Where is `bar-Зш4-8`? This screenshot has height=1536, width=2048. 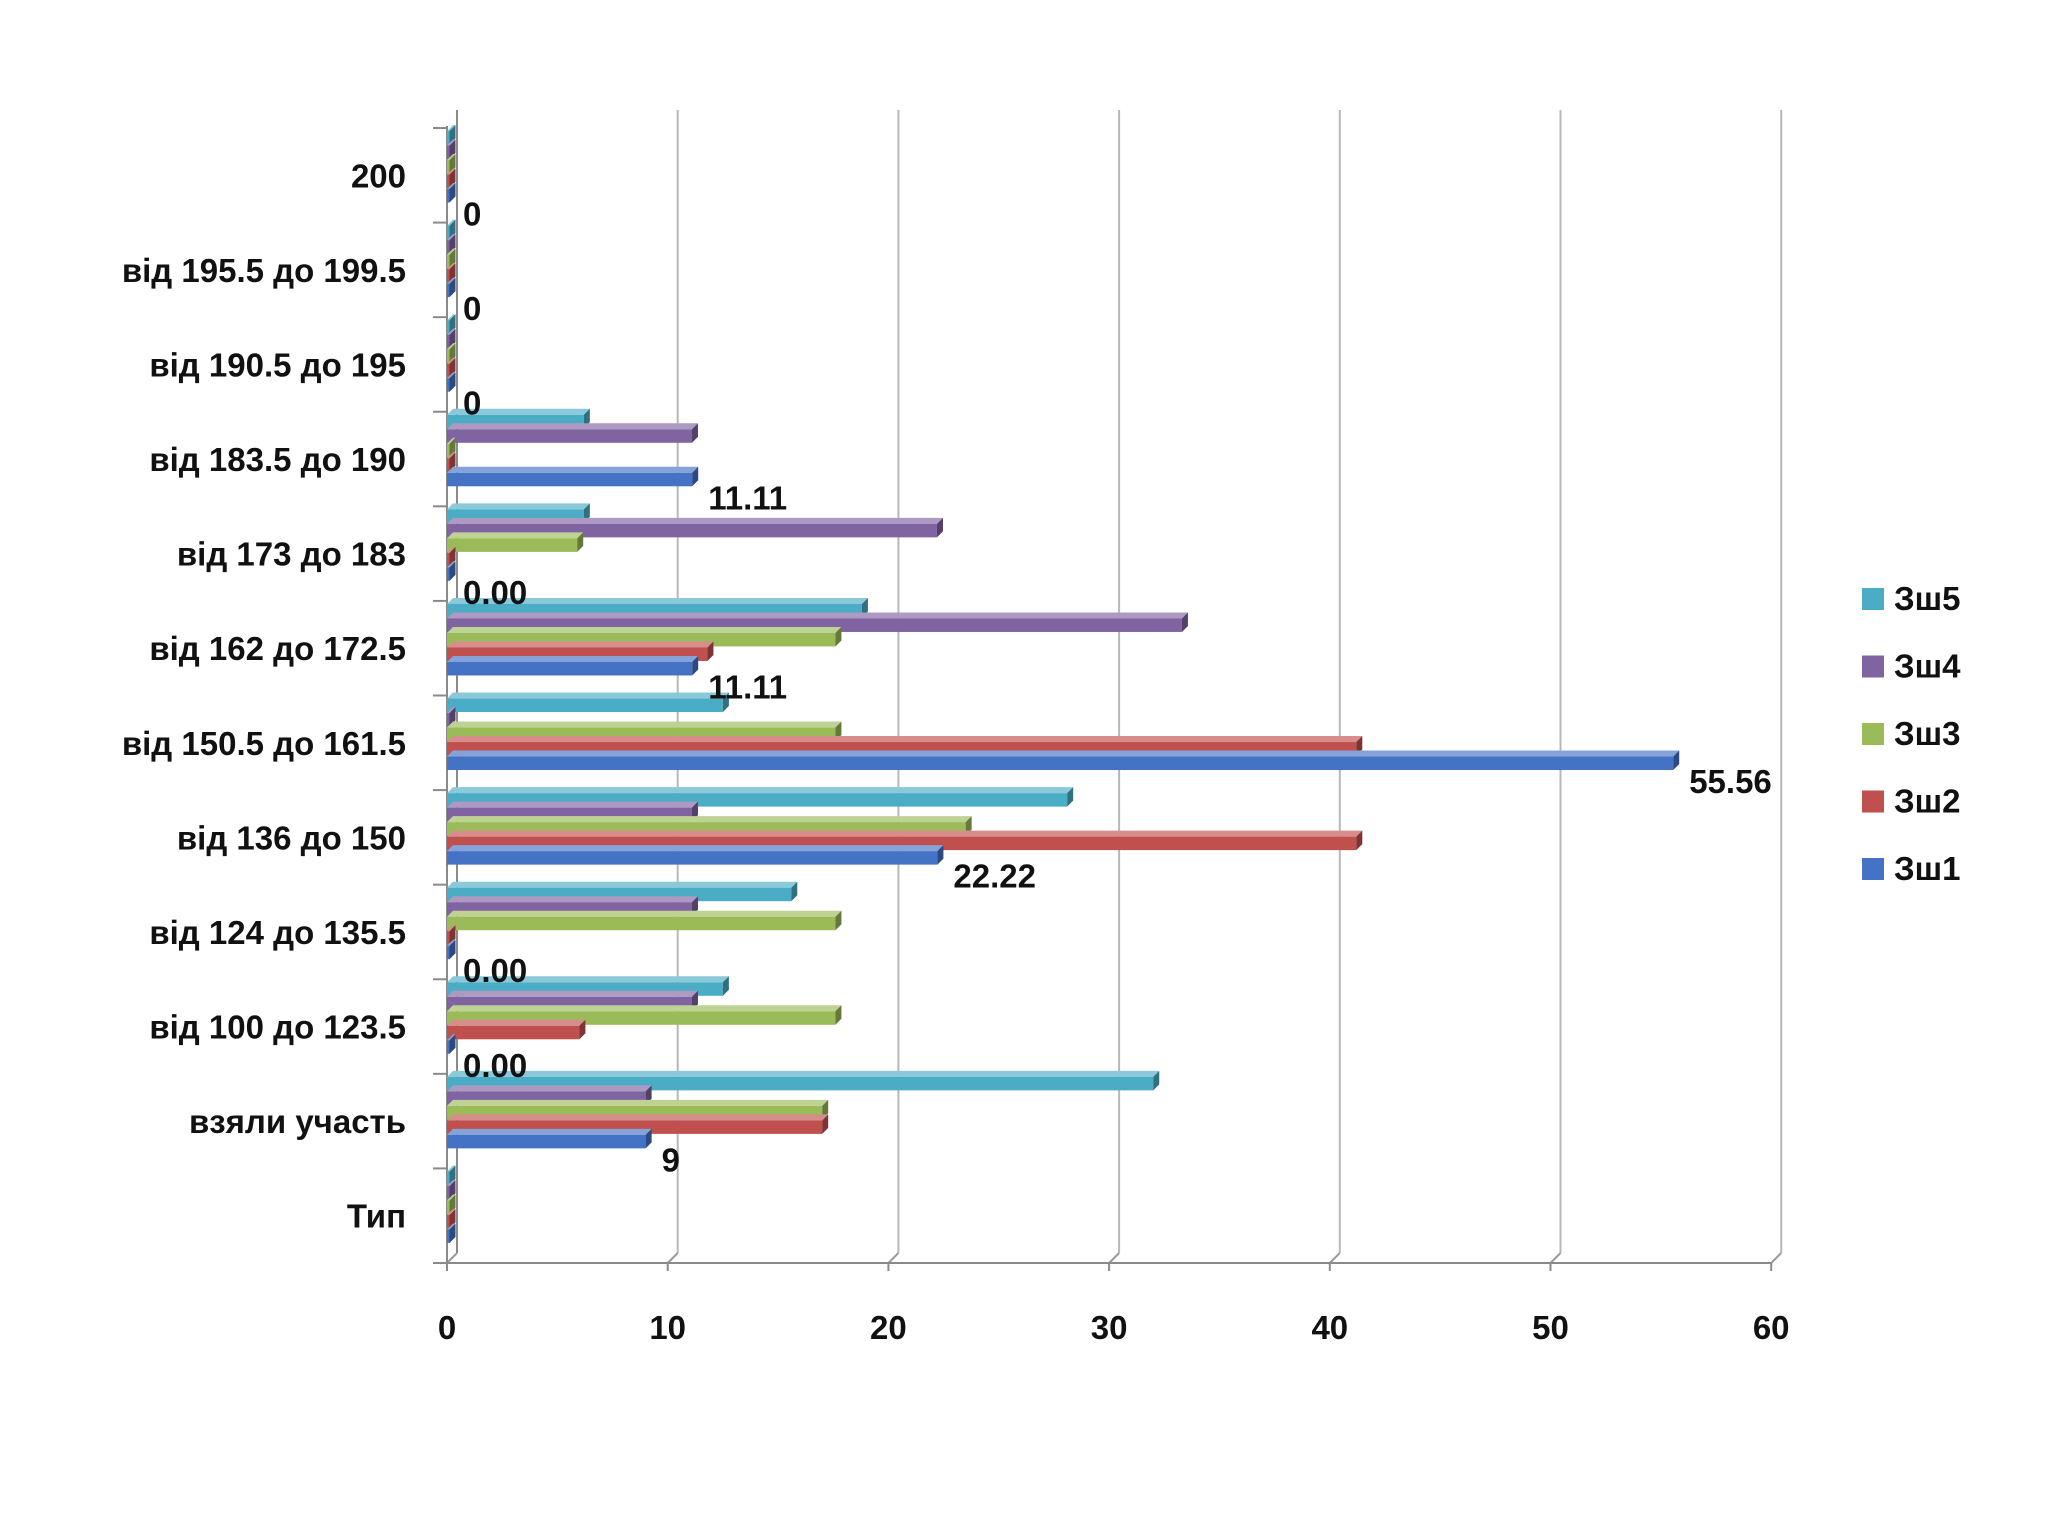 bar-Зш4-8 is located at coordinates (572, 433).